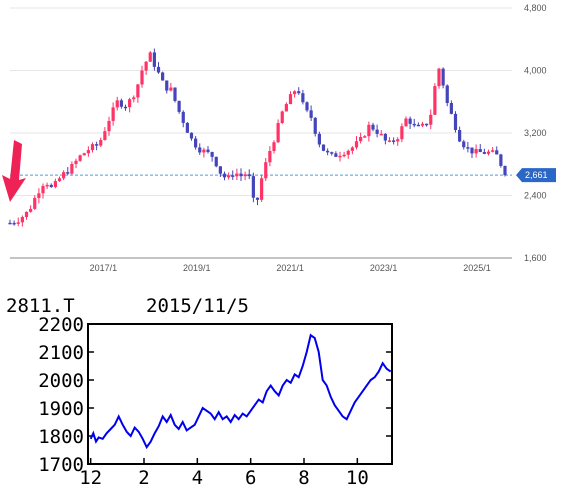 This screenshot has width=563, height=494. What do you see at coordinates (61, 409) in the screenshot?
I see `y-tick-label: 1900` at bounding box center [61, 409].